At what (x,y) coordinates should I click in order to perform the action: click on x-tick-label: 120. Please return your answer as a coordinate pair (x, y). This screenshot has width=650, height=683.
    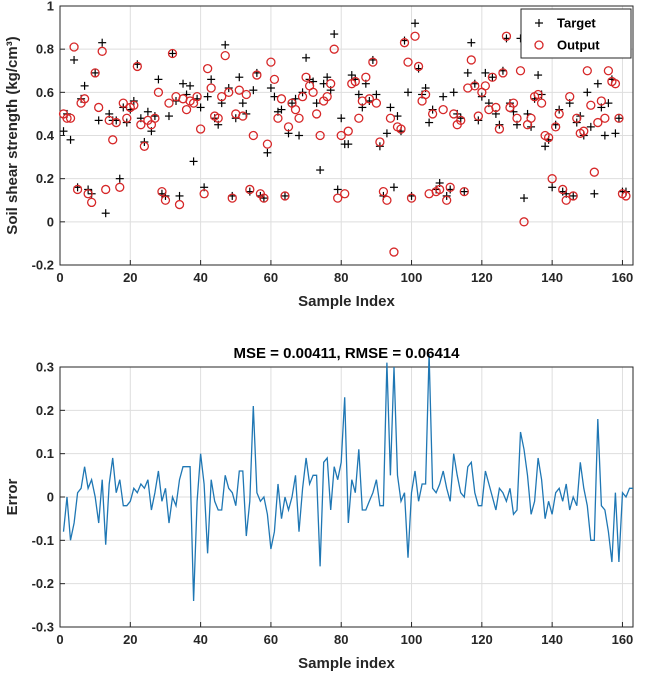
    Looking at the image, I should click on (482, 639).